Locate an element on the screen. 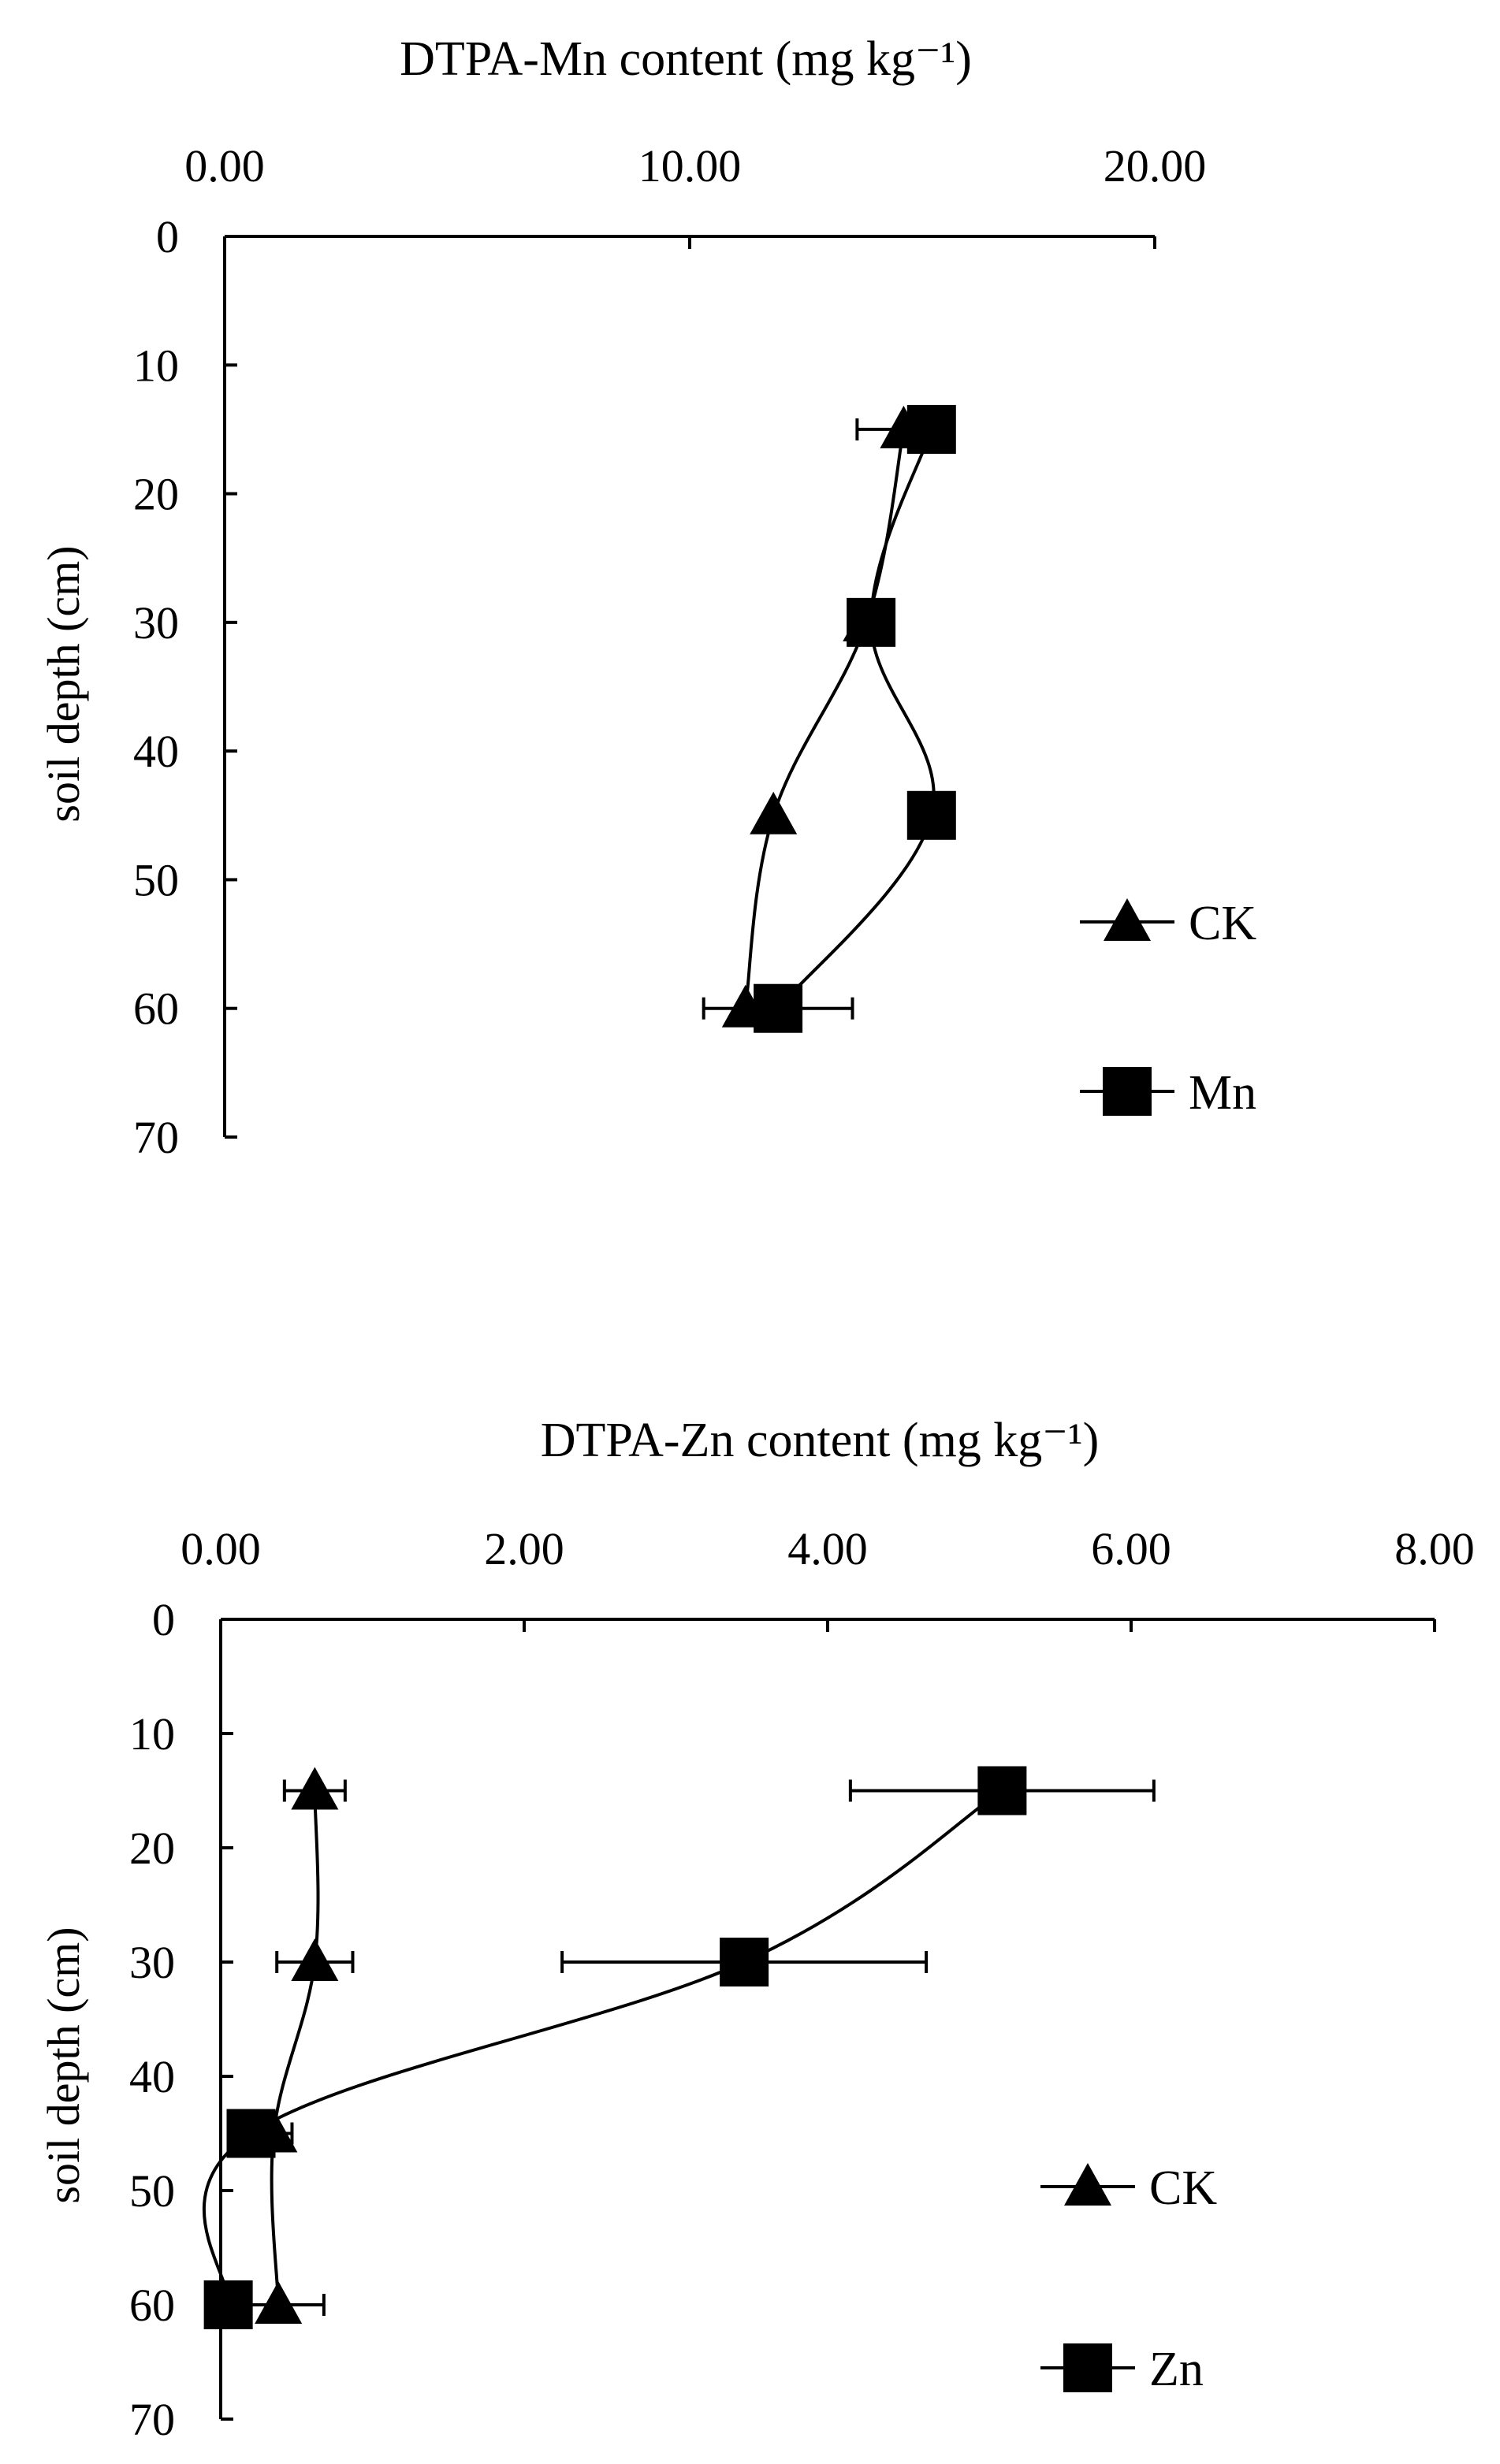 The width and height of the screenshot is (1500, 2464). legend-marker-mn is located at coordinates (1127, 1091).